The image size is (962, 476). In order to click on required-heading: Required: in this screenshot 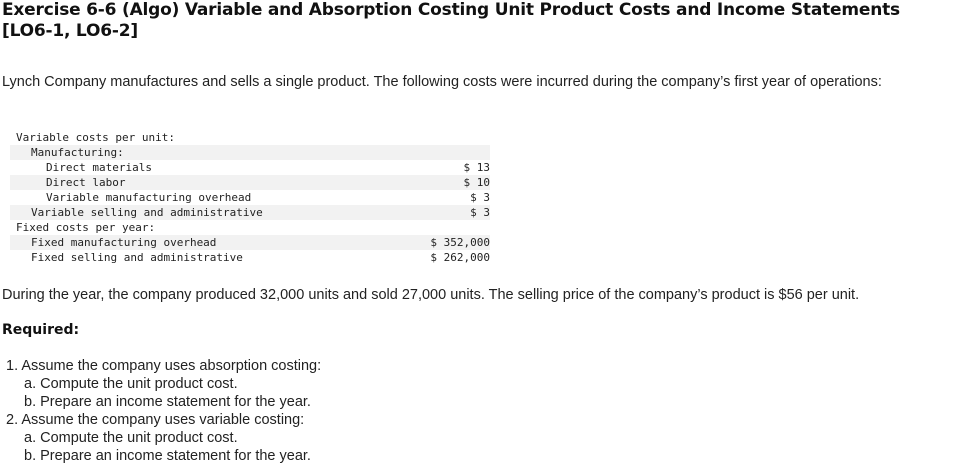, I will do `click(41, 330)`.